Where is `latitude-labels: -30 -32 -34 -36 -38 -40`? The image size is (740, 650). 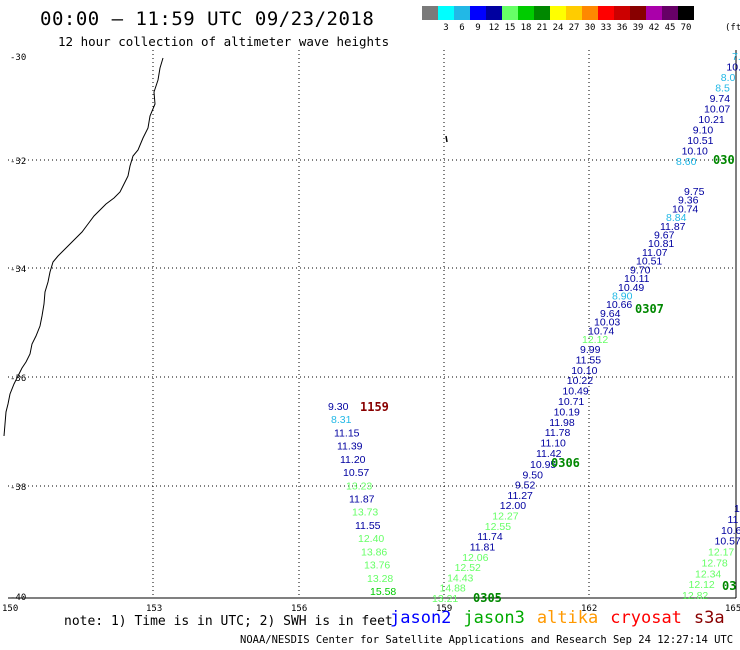
latitude-labels: -30 -32 -34 -36 -38 -40 is located at coordinates (18, 328).